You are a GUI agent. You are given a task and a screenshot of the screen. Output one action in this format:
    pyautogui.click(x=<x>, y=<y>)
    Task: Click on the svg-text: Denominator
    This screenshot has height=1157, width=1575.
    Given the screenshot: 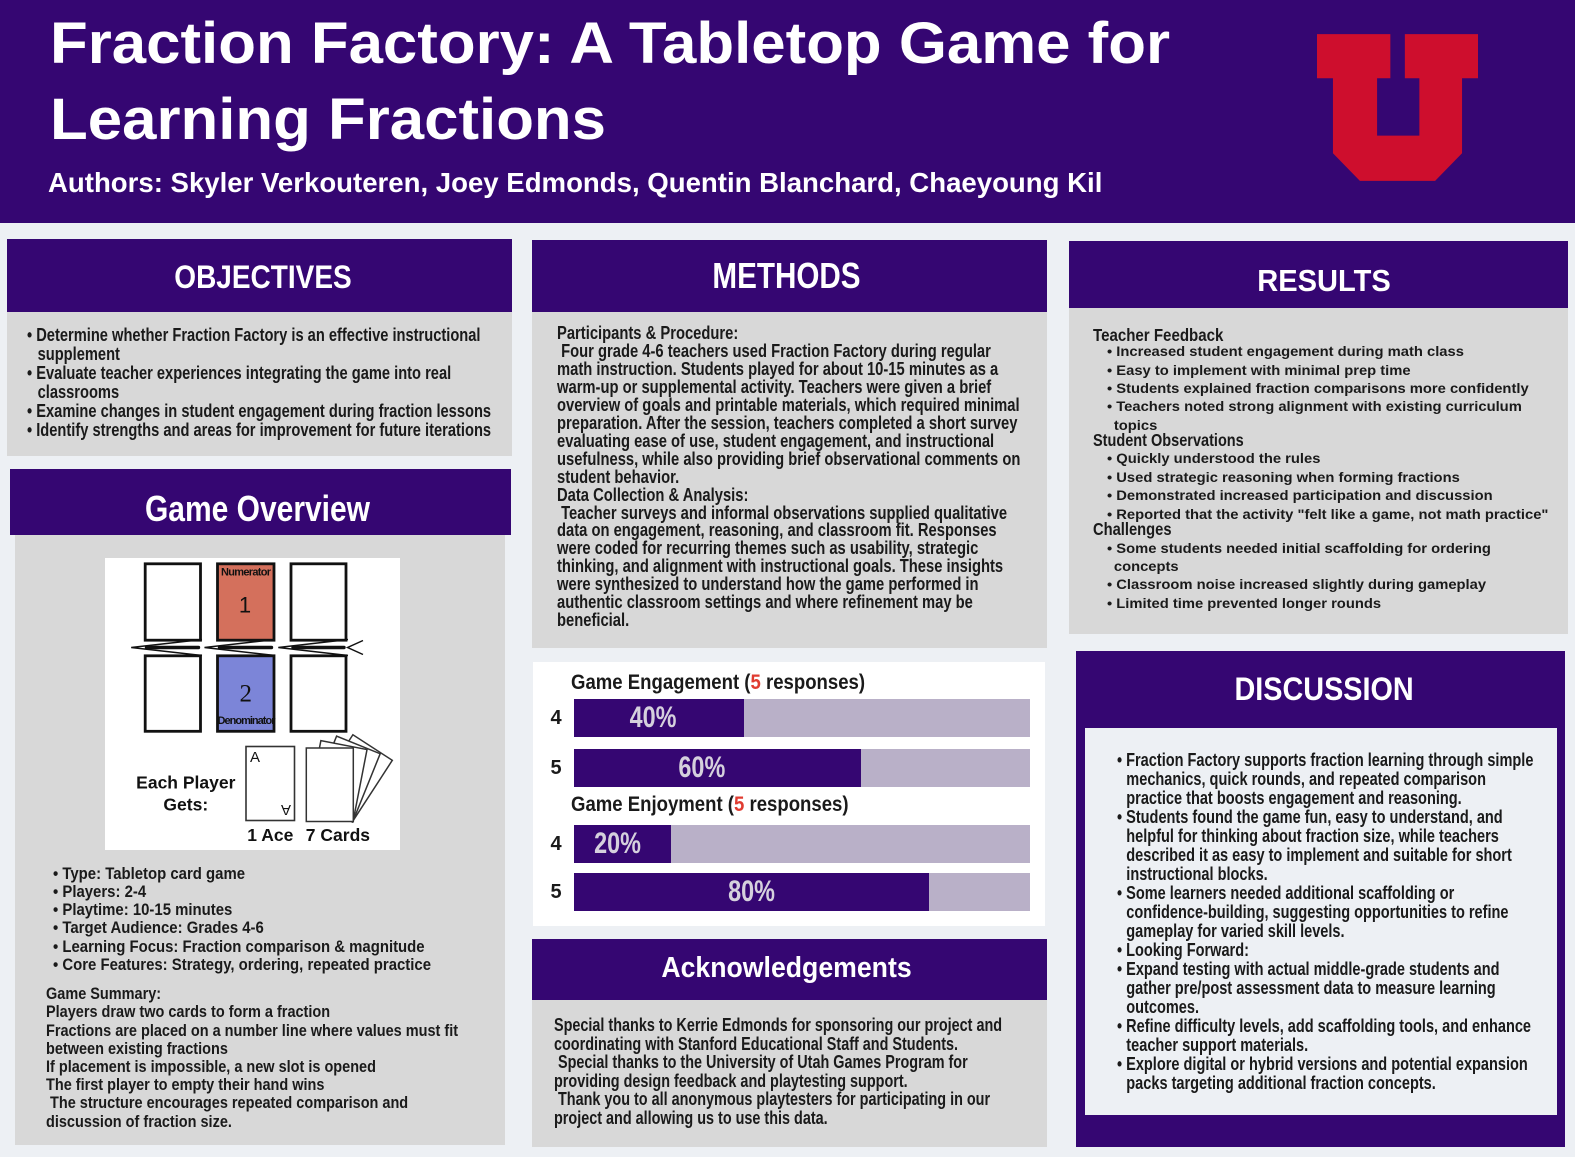 What is the action you would take?
    pyautogui.click(x=247, y=721)
    